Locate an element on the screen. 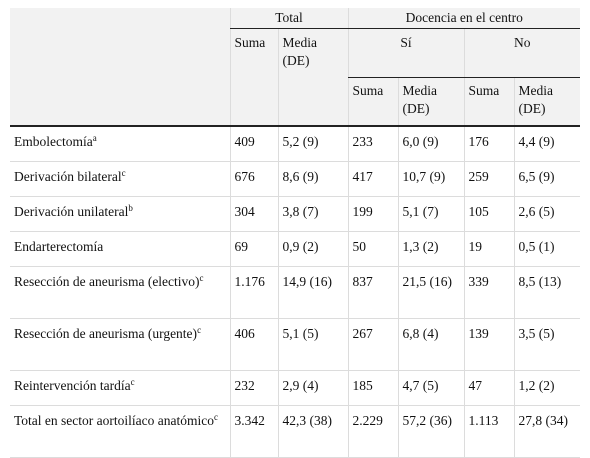 This screenshot has width=590, height=458. cell-no-suma: 105 is located at coordinates (488, 214).